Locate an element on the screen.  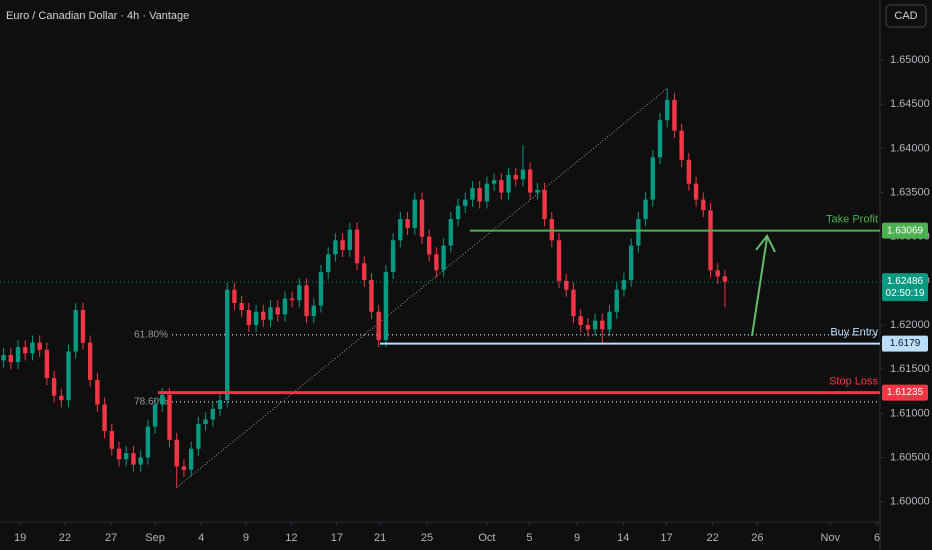
x-tick-label: 5 is located at coordinates (529, 538).